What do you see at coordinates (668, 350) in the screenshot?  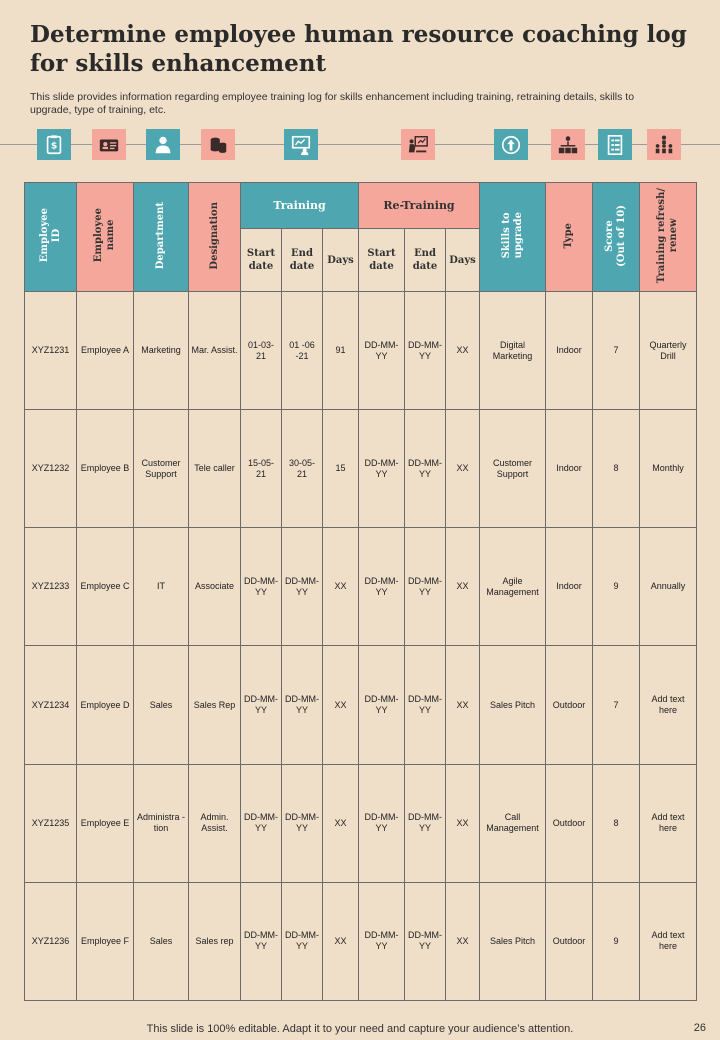 I see `cell-refresh: Quarterly Drill` at bounding box center [668, 350].